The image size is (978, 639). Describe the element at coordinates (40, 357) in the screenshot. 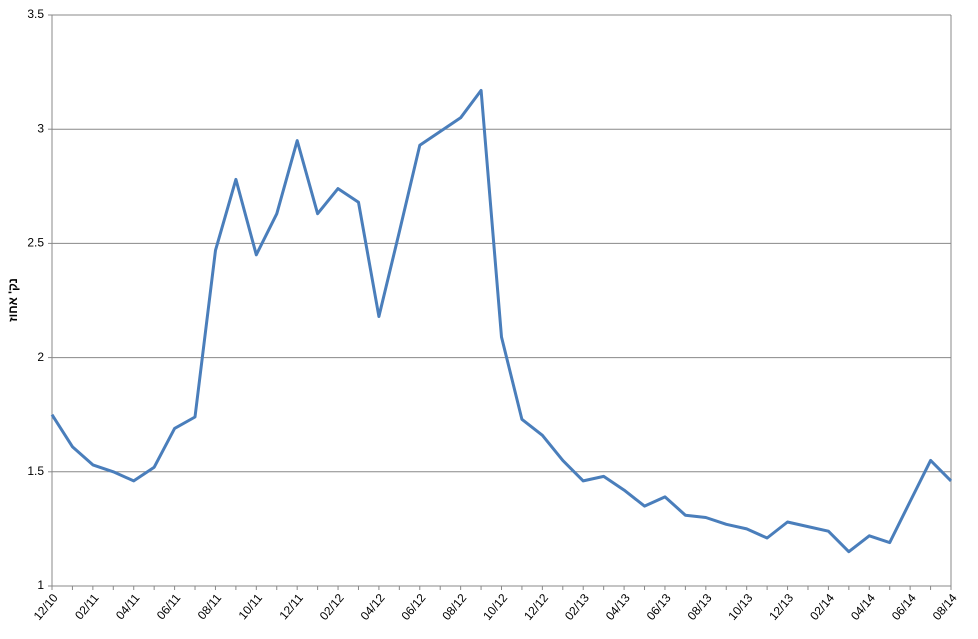

I see `y-tick-label: 2` at that location.